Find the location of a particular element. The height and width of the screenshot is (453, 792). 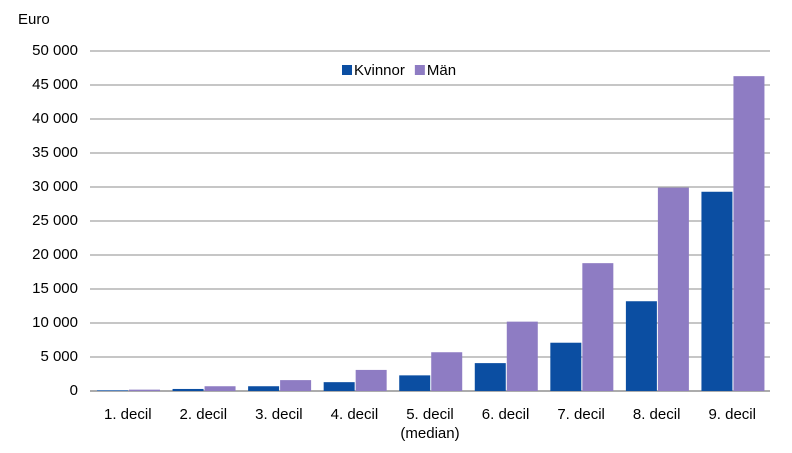

y-tick-label: 15 000 is located at coordinates (55, 288).